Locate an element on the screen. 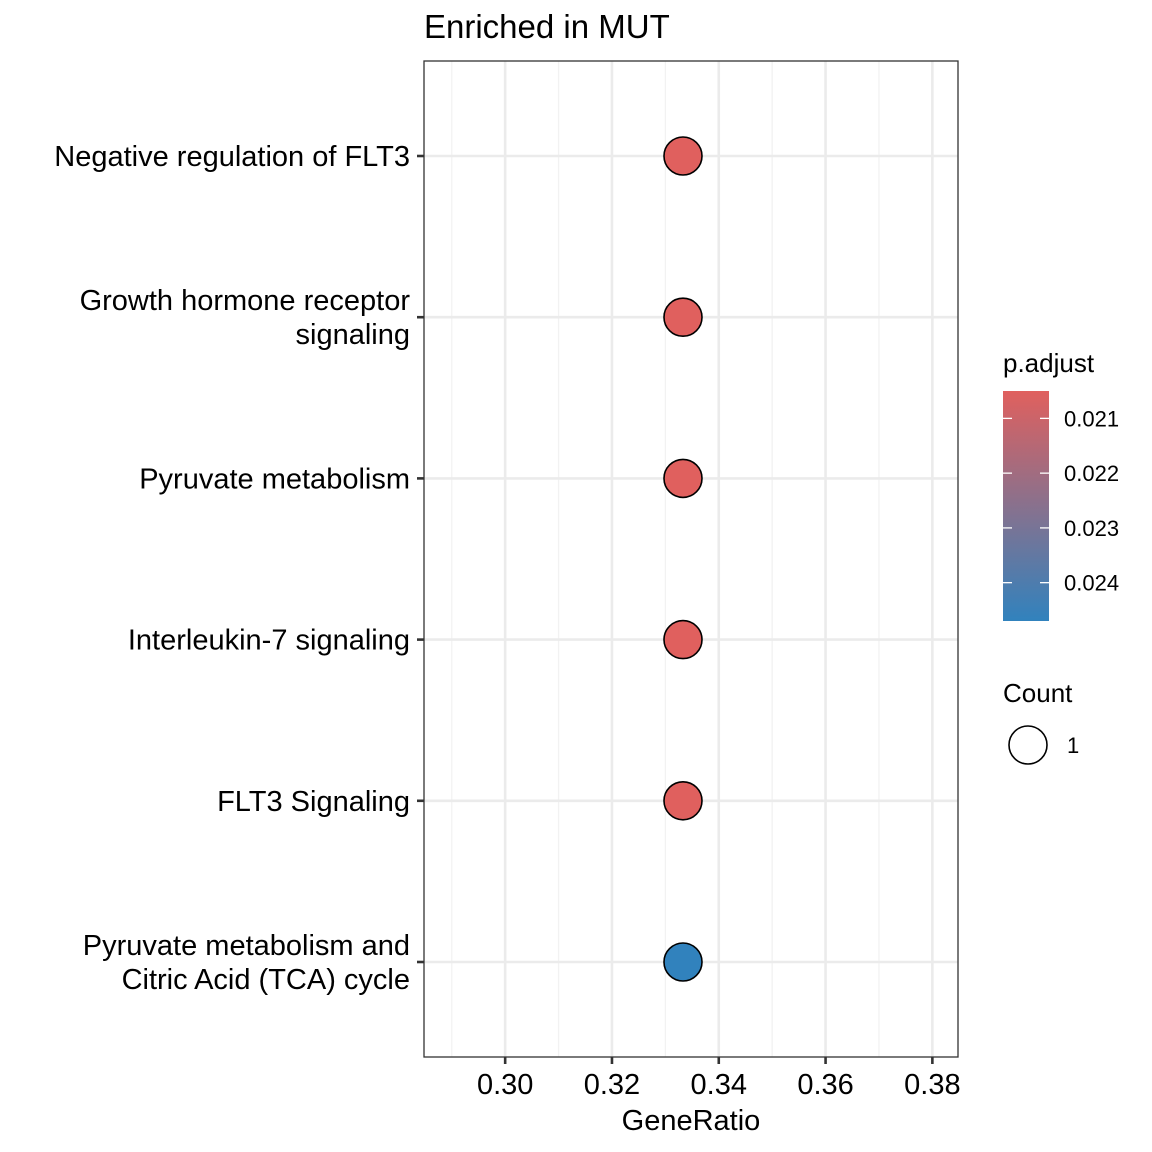 This screenshot has width=1152, height=1152. data-points is located at coordinates (683, 559).